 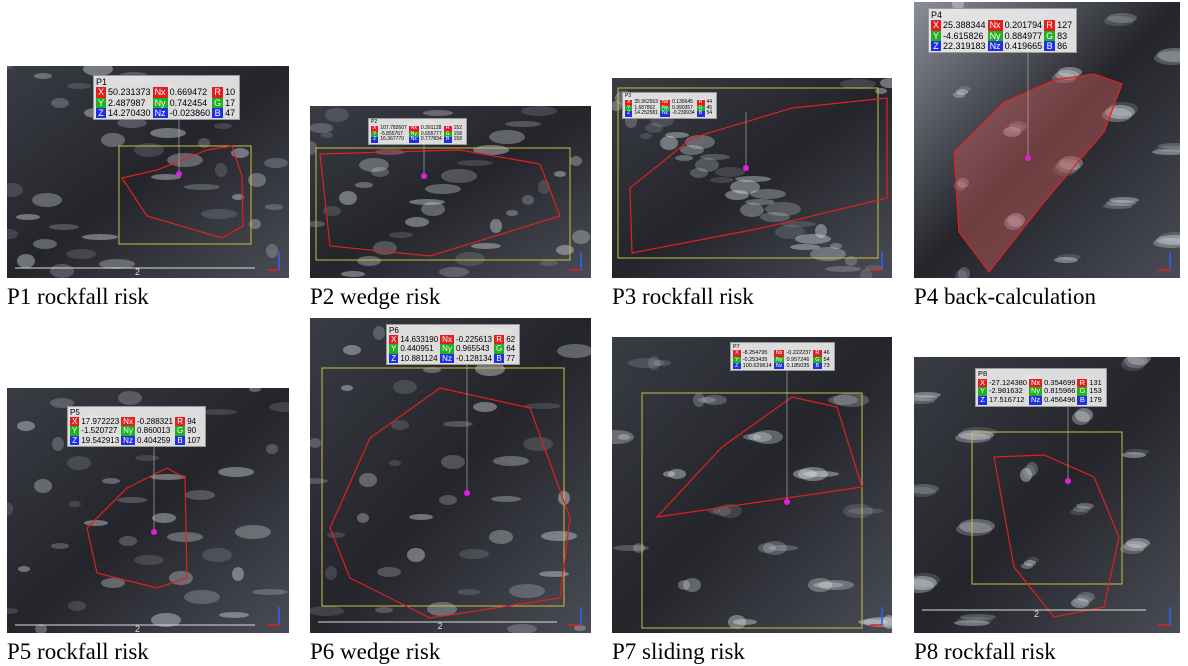 What do you see at coordinates (417, 128) in the screenshot?
I see `info-row: X 107.782607 Nx 0.391128 R 152` at bounding box center [417, 128].